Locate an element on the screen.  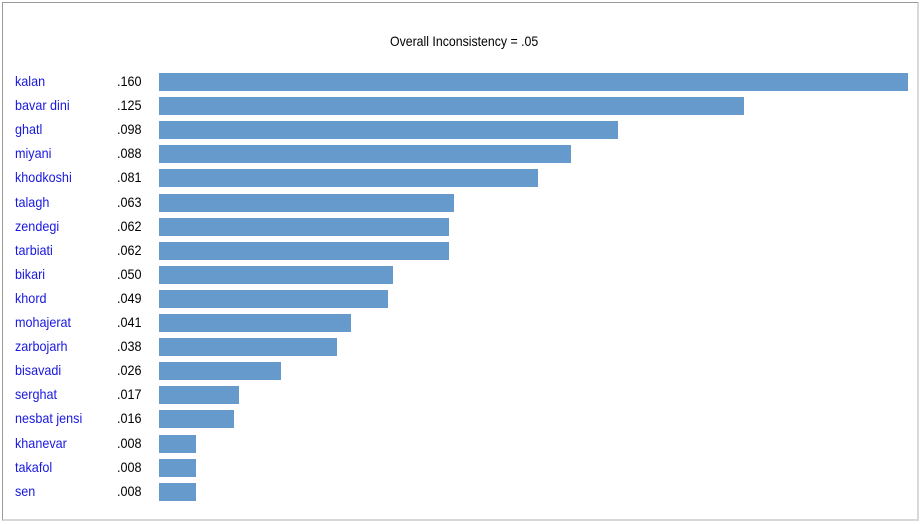
bar-value-label: .063 is located at coordinates (129, 202).